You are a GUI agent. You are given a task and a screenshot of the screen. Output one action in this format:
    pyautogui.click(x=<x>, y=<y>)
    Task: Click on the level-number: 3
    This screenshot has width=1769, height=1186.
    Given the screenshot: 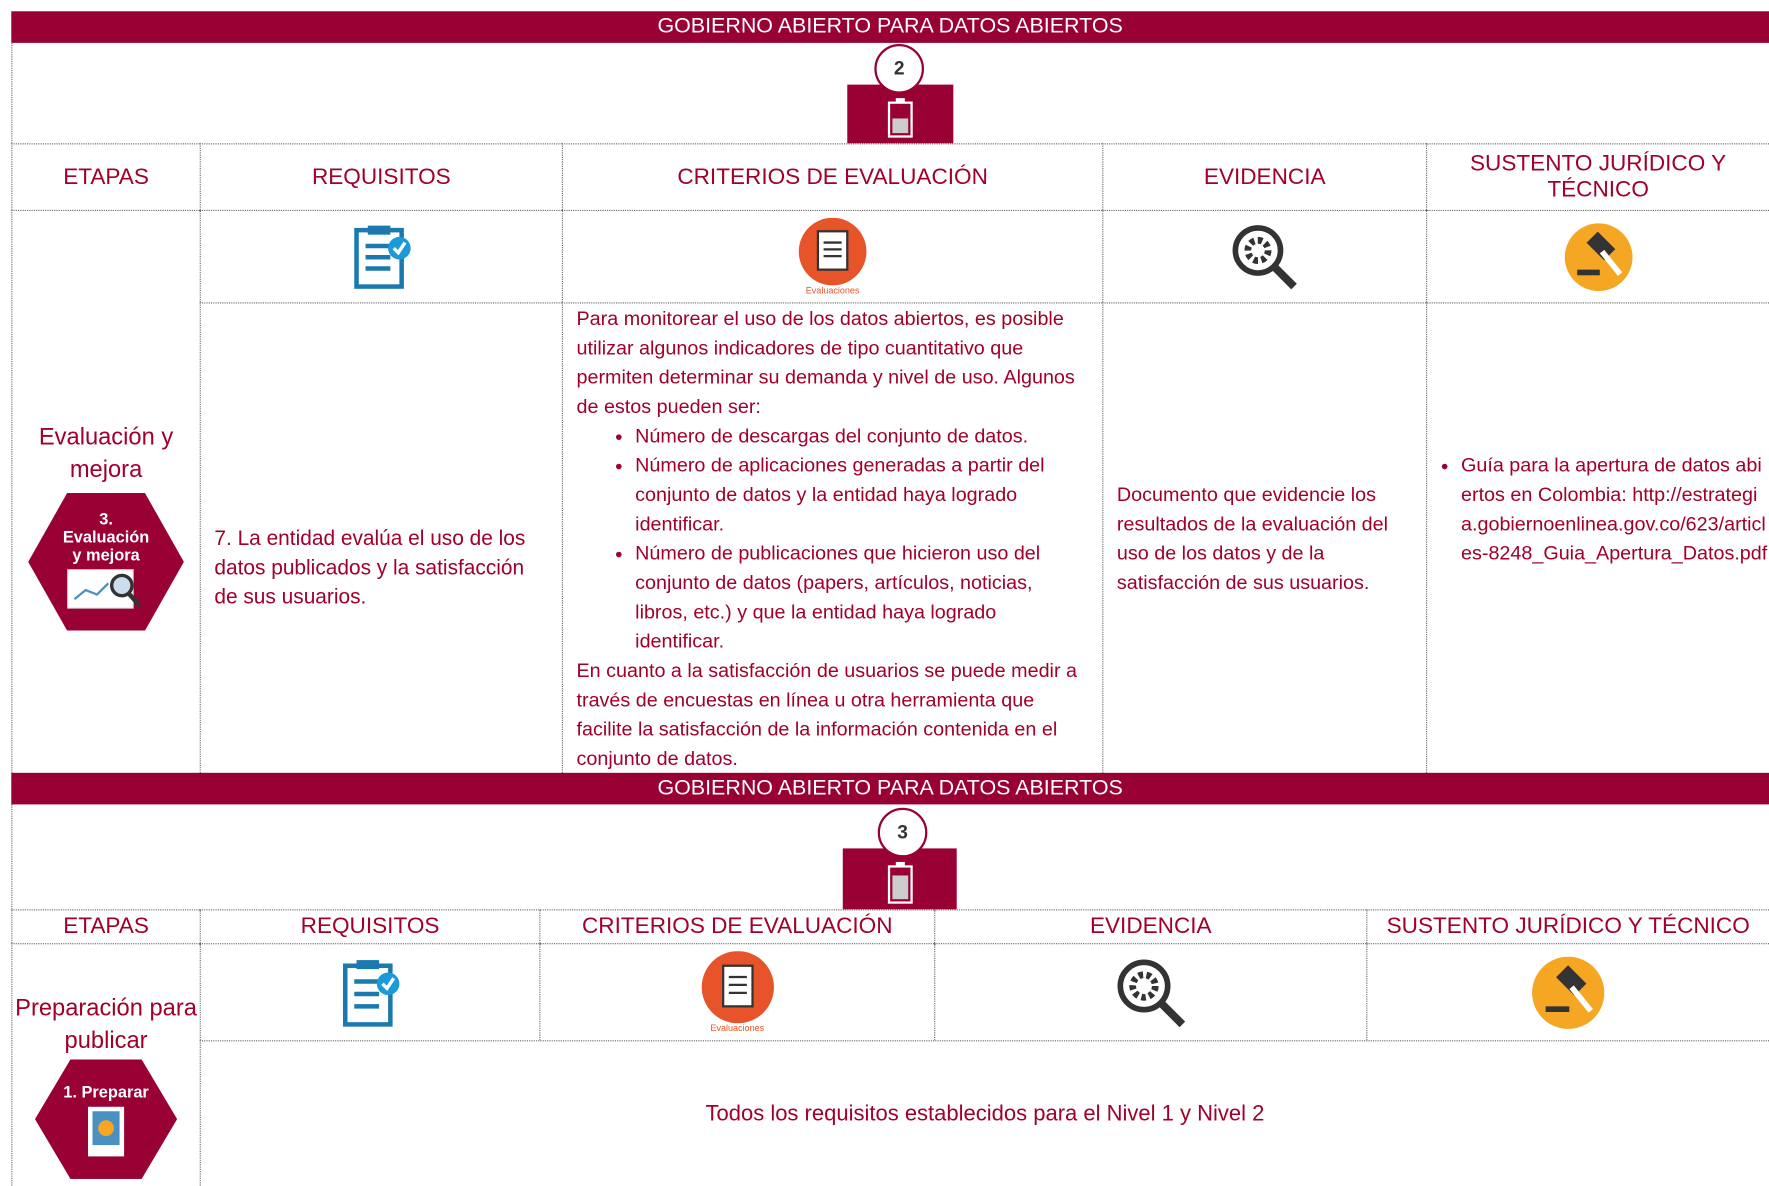 What is the action you would take?
    pyautogui.click(x=902, y=832)
    